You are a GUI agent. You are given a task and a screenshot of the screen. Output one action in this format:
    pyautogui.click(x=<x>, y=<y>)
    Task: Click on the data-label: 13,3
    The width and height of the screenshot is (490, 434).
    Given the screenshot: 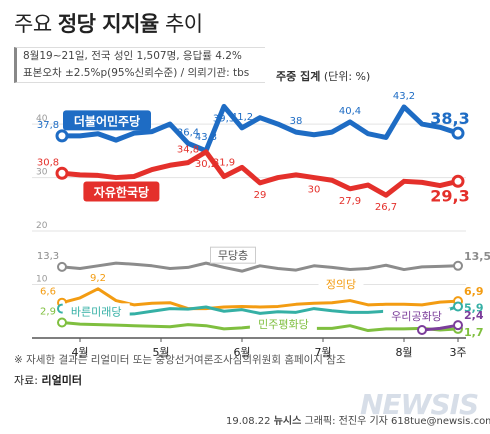 What is the action you would take?
    pyautogui.click(x=48, y=256)
    